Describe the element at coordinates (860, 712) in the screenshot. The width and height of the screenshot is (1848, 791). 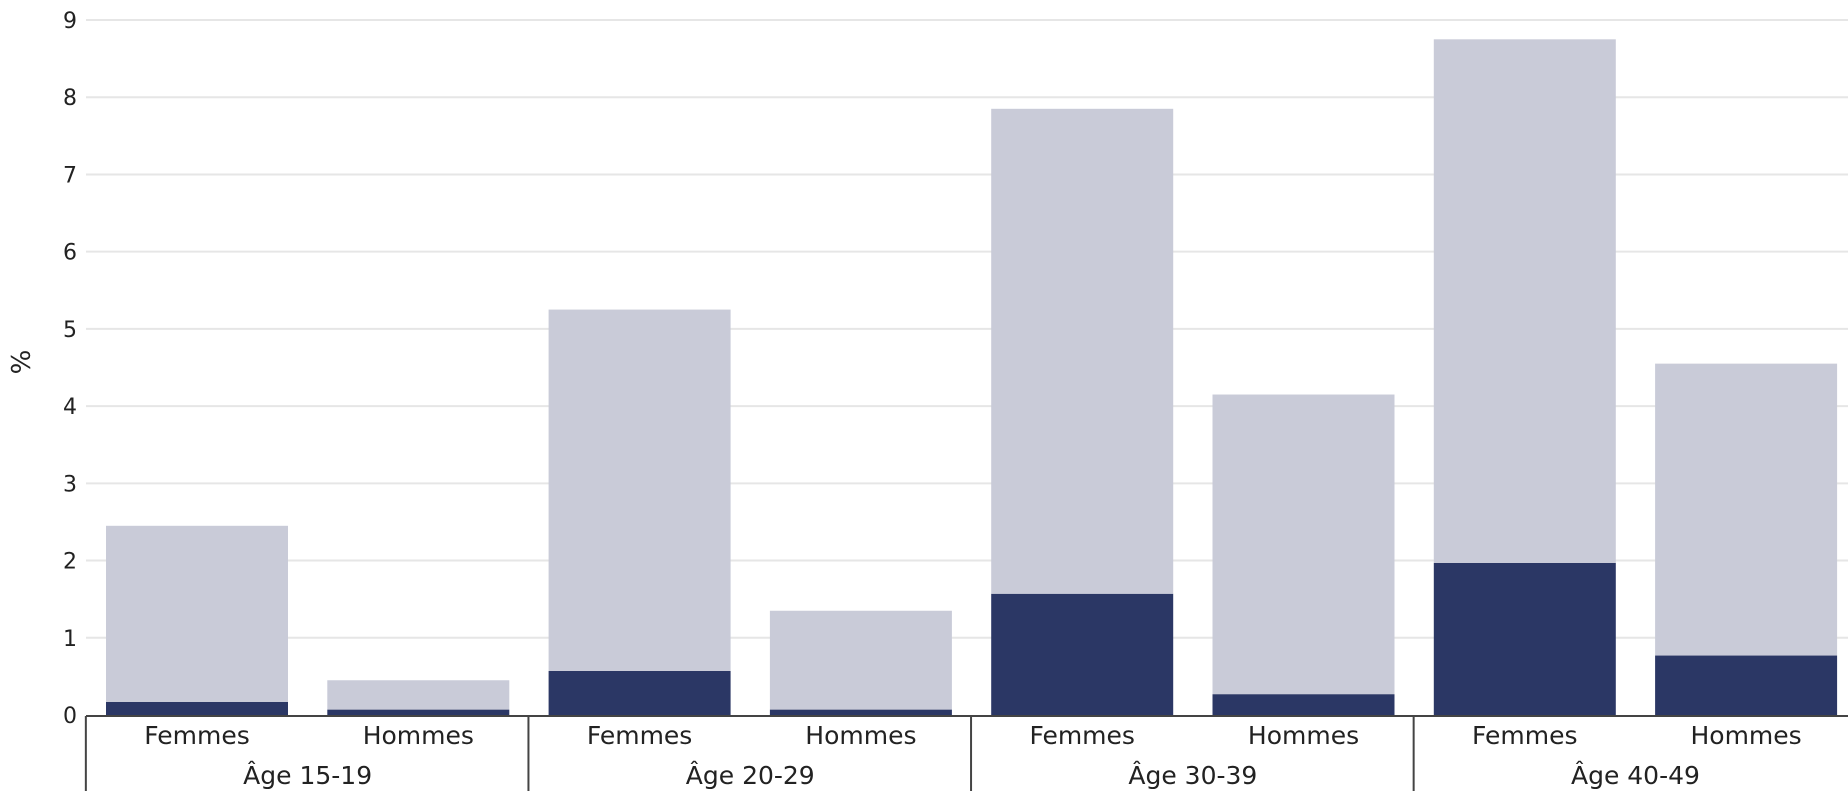
I see `bar-segment-âge-20-29-hommes-s0` at that location.